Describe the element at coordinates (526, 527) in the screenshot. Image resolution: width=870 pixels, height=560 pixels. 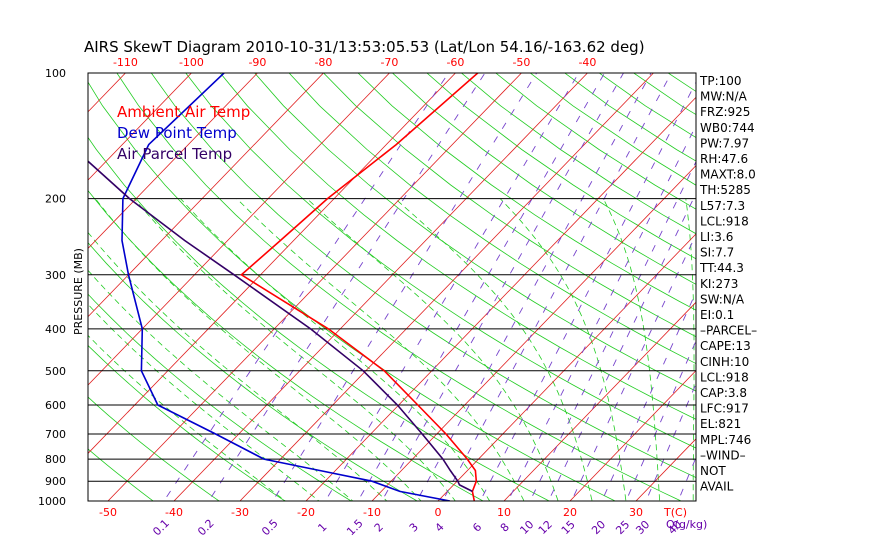
I see `mixing-ratio-label: 10` at that location.